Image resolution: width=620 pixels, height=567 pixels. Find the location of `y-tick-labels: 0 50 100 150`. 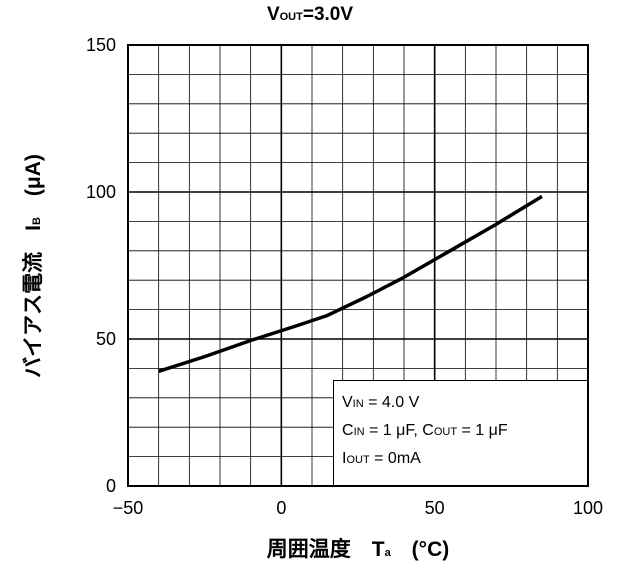

y-tick-labels: 0 50 100 150 is located at coordinates (101, 265).